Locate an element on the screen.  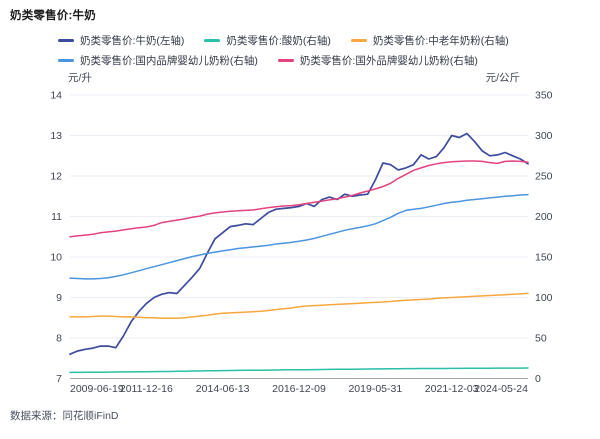
right-axis-tick-label: 0 is located at coordinates (538, 379).